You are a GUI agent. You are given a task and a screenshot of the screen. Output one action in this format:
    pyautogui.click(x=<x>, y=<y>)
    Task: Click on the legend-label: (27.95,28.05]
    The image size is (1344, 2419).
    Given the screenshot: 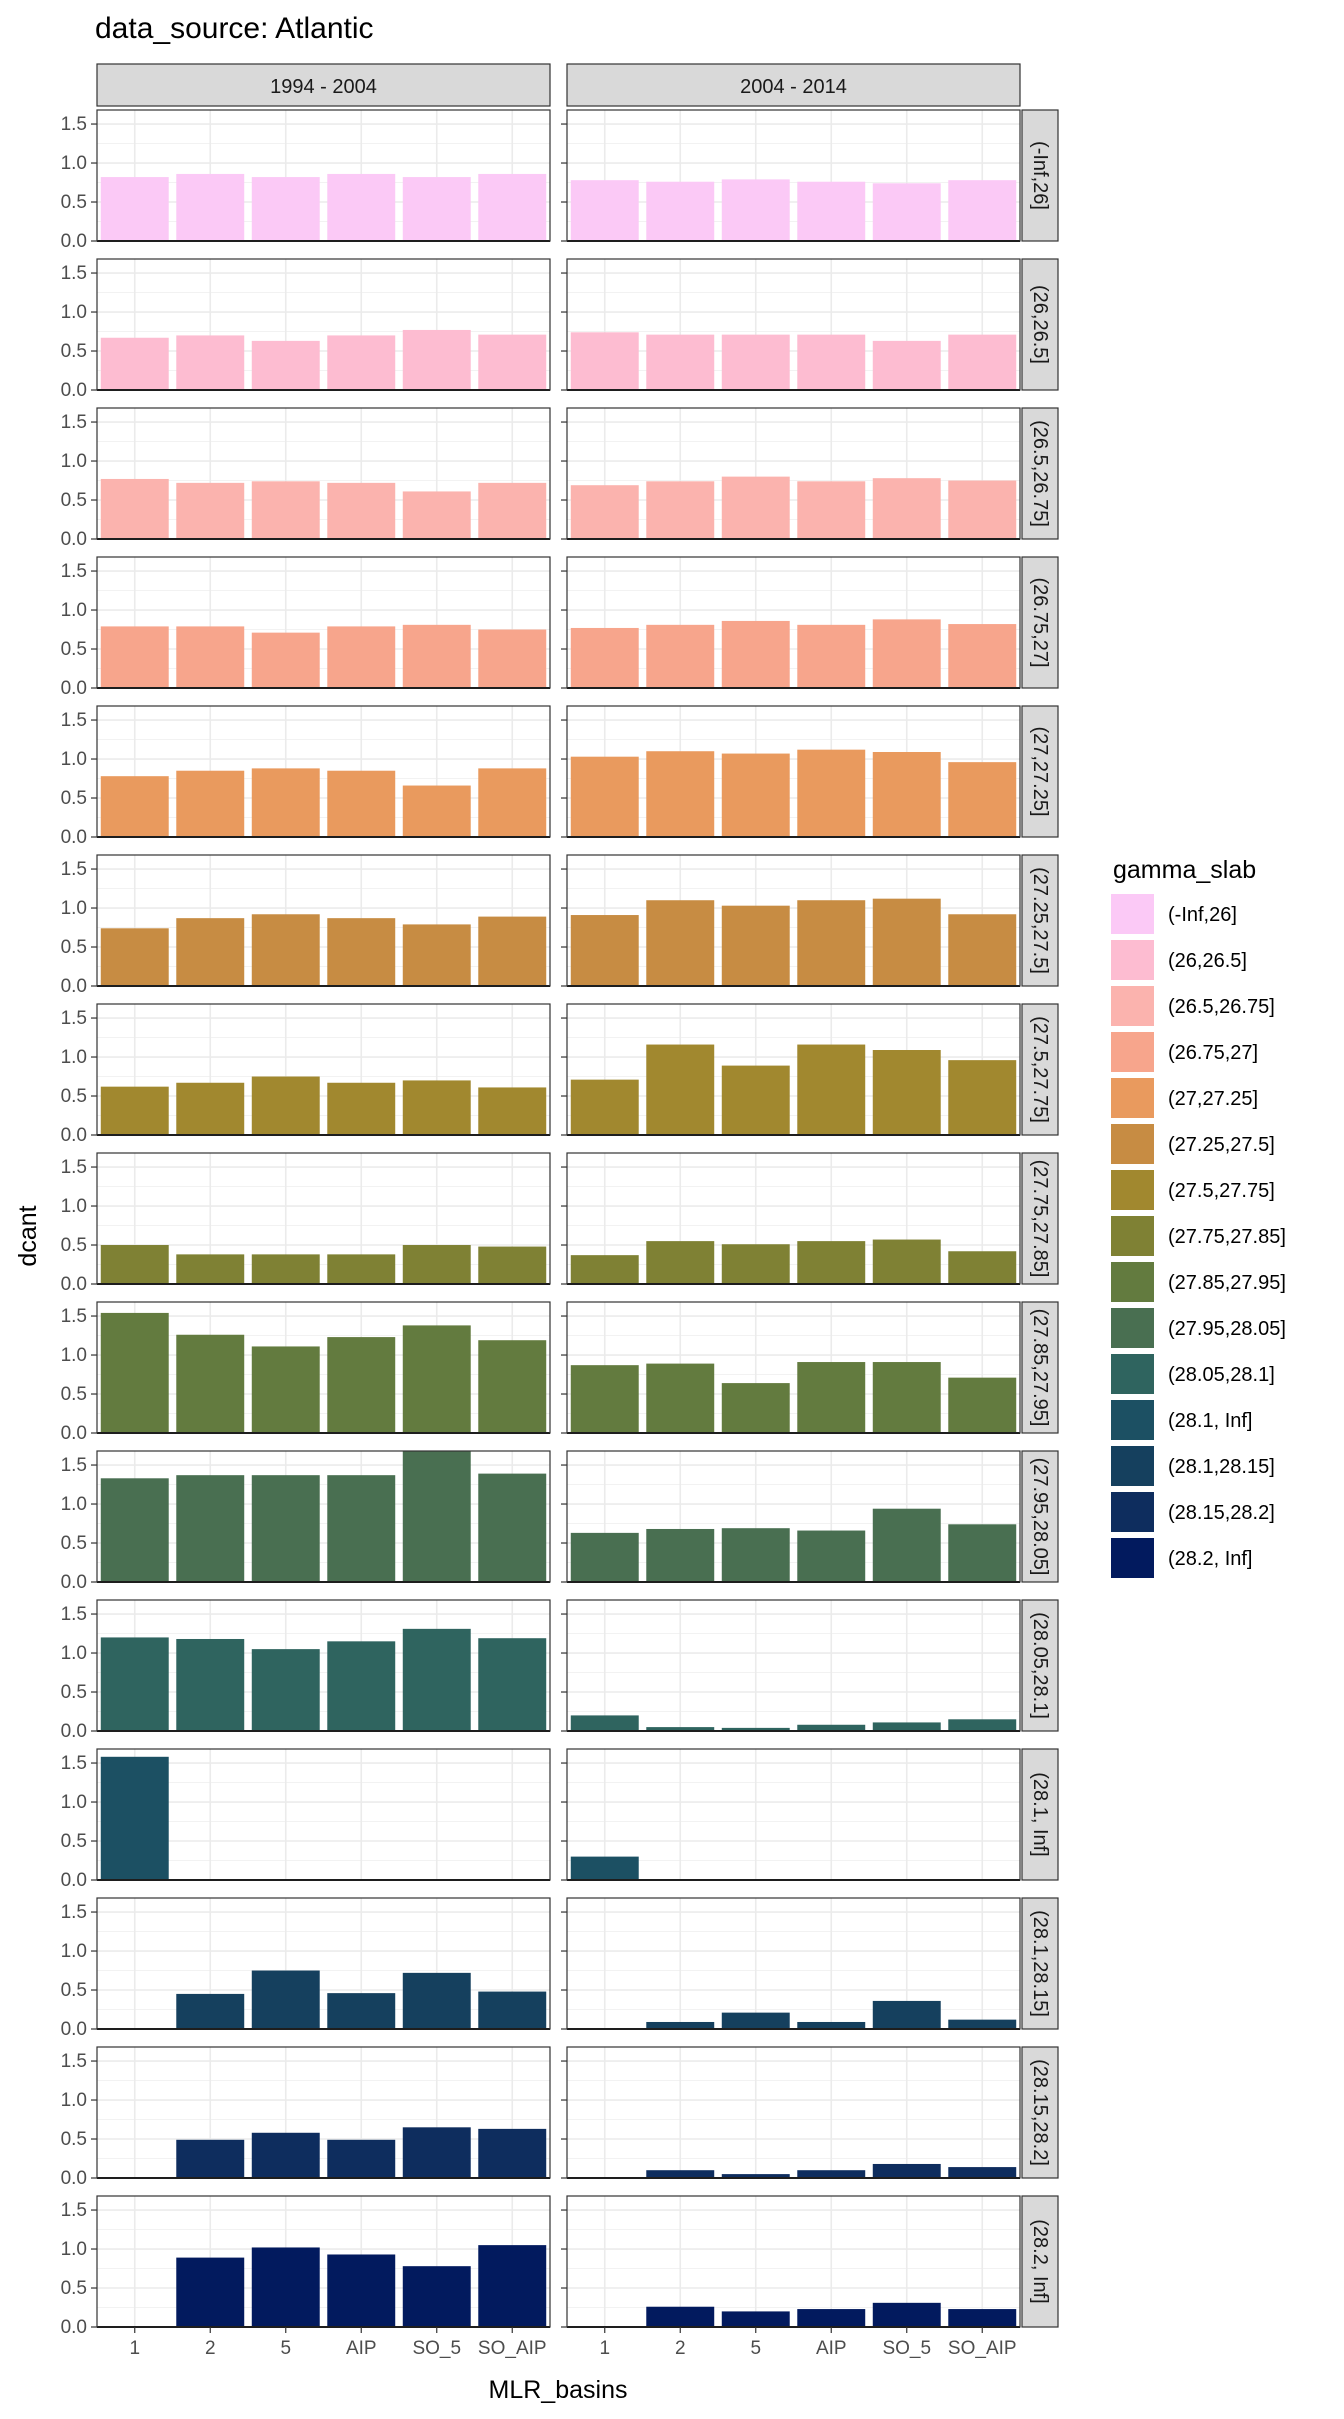 What is the action you would take?
    pyautogui.click(x=1227, y=1329)
    